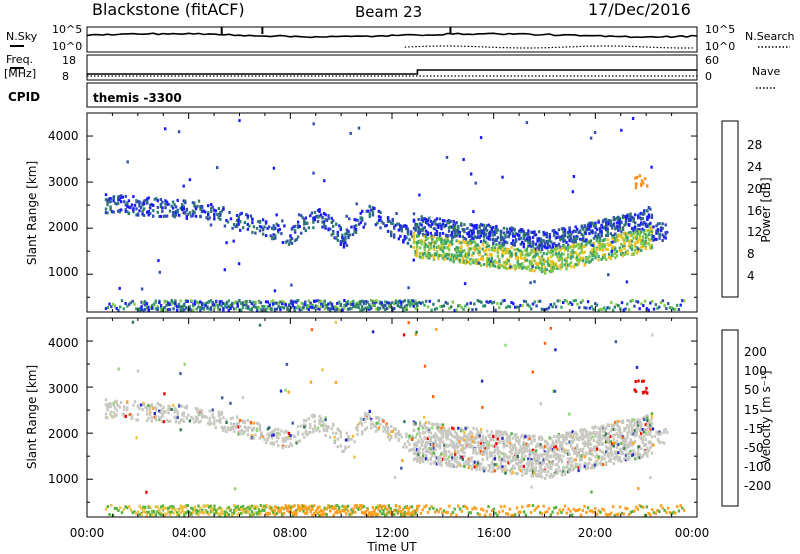  I want to click on power-ytick-1000: 1000, so click(63, 272).